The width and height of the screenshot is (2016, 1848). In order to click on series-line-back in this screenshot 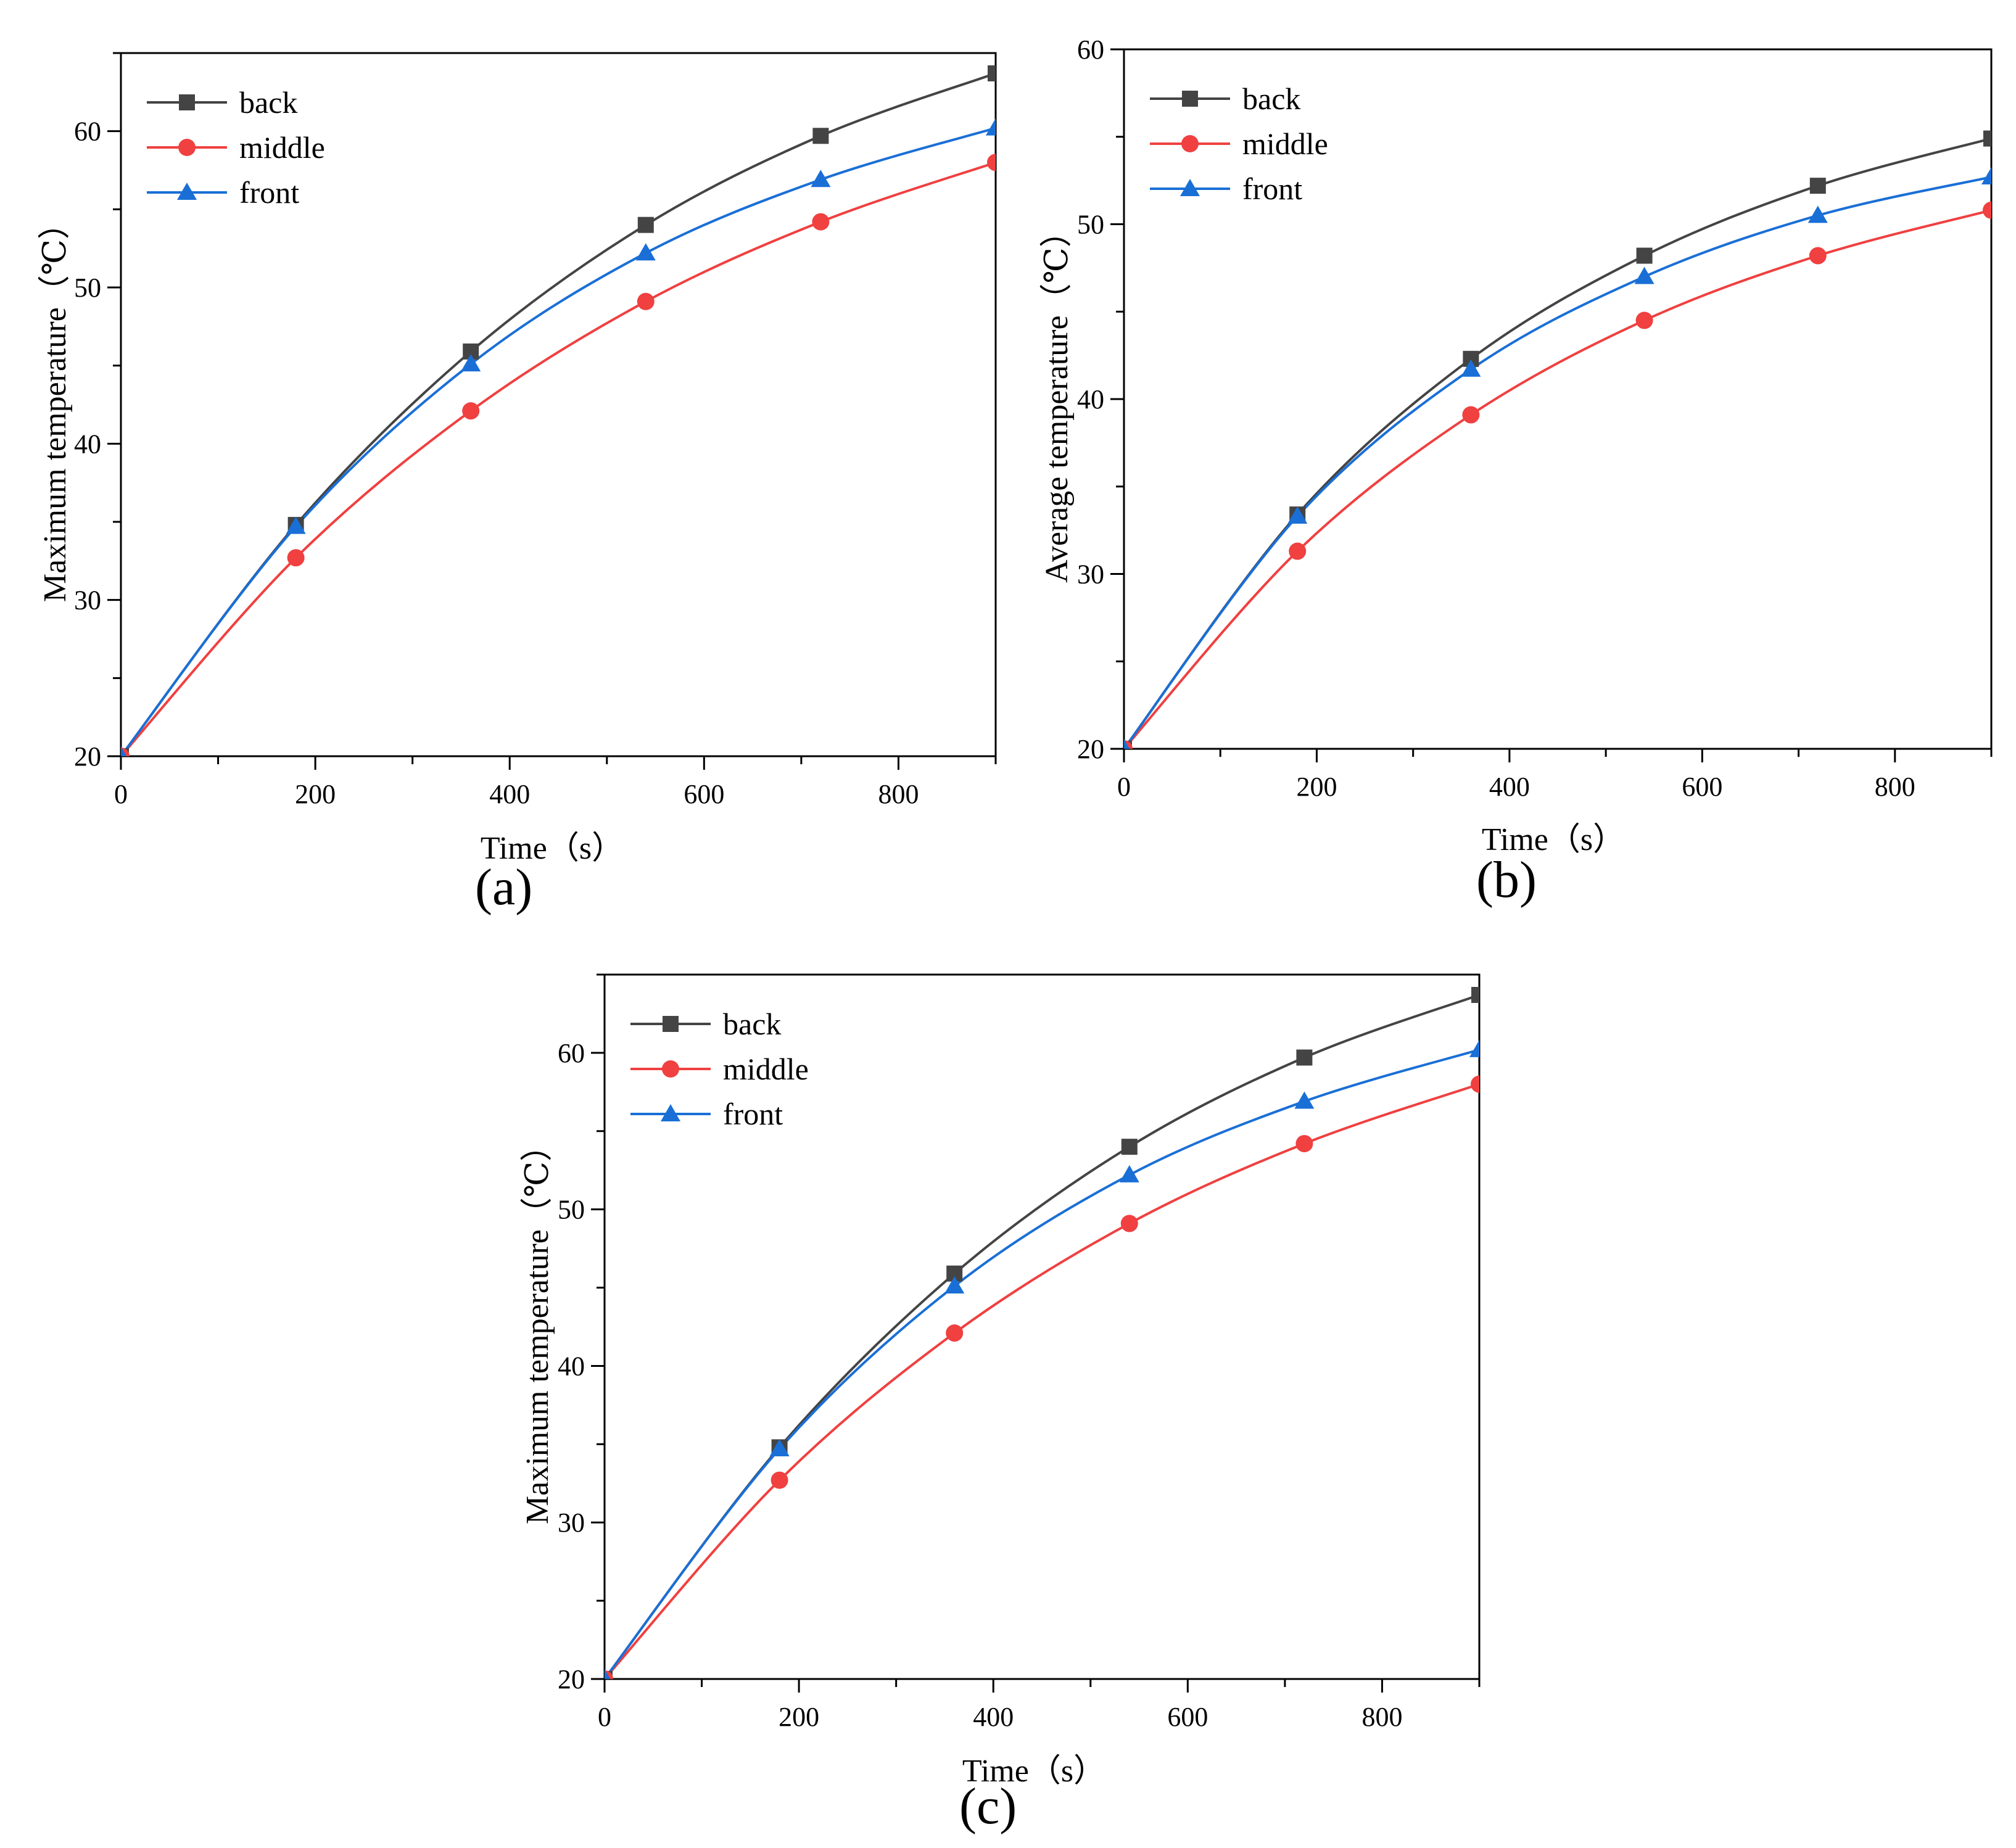, I will do `click(1557, 443)`.